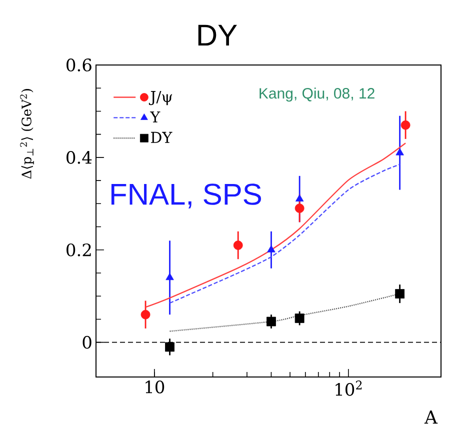 The width and height of the screenshot is (454, 446). What do you see at coordinates (186, 196) in the screenshot?
I see `annotation: FNAL, SPS` at bounding box center [186, 196].